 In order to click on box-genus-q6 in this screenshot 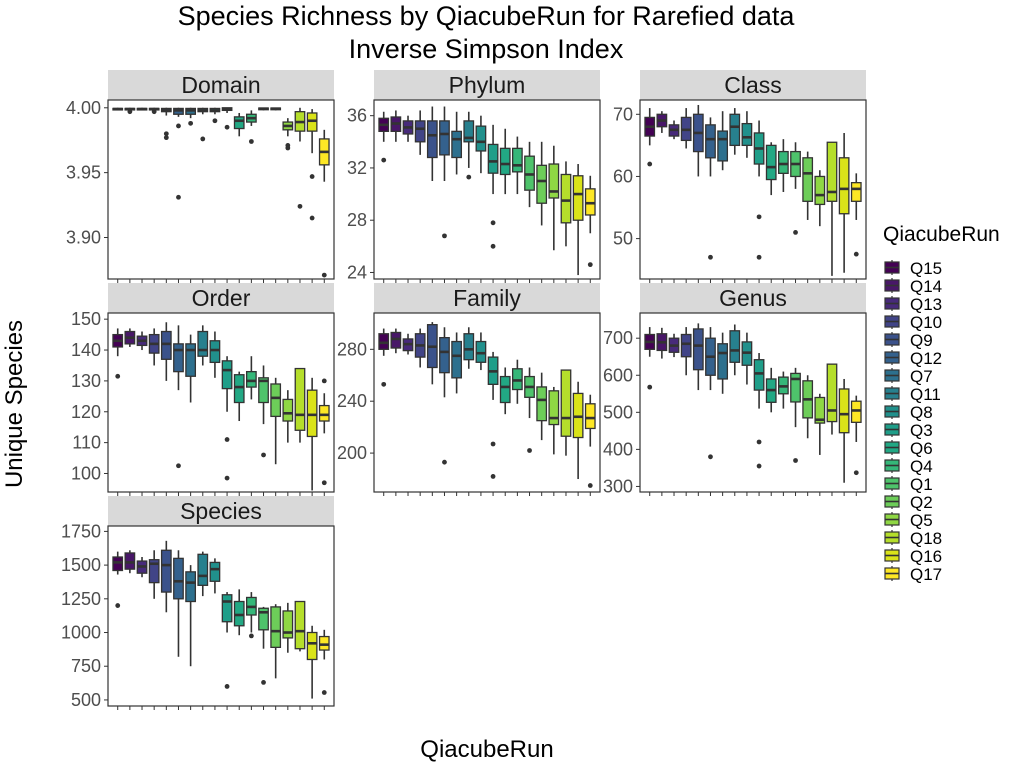, I will do `click(771, 390)`.